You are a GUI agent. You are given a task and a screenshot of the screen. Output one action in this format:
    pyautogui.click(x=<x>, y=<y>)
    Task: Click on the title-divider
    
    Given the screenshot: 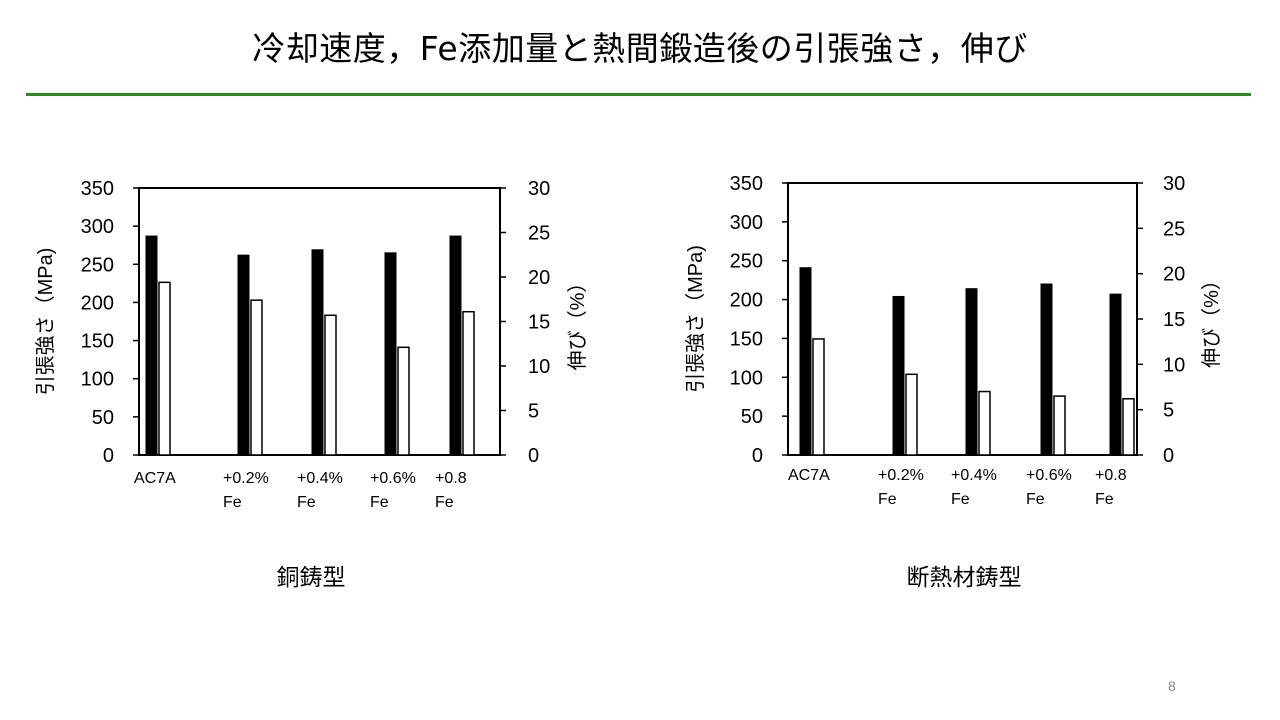 What is the action you would take?
    pyautogui.click(x=638, y=94)
    